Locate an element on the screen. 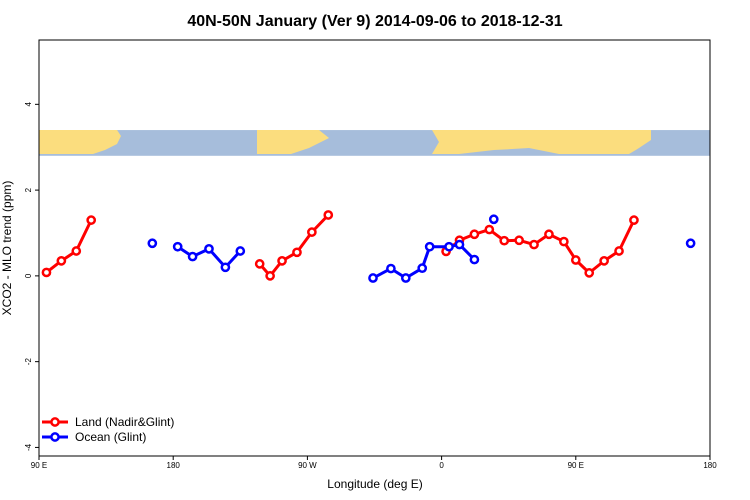  y-tick-label: -2 is located at coordinates (28, 362).